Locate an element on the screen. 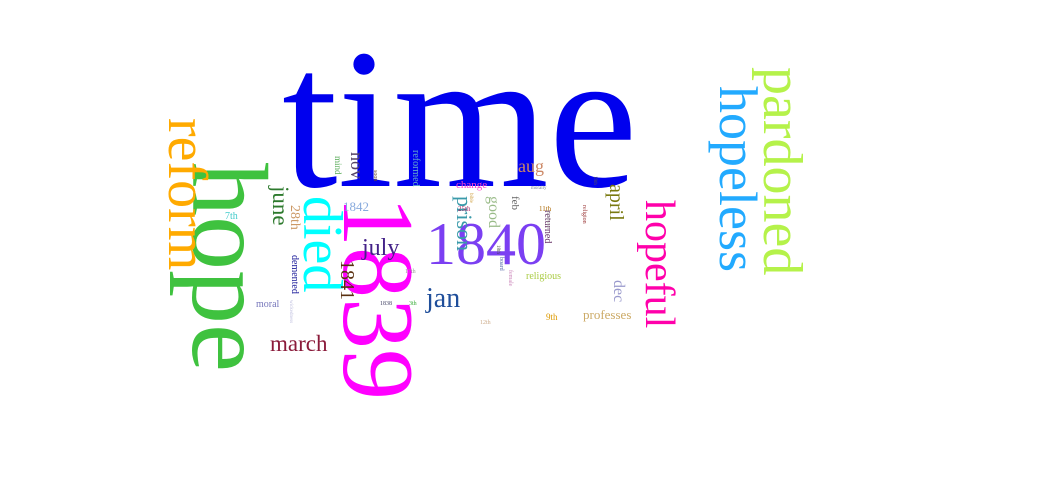 This screenshot has height=486, width=1046. word-aug: aug is located at coordinates (531, 166).